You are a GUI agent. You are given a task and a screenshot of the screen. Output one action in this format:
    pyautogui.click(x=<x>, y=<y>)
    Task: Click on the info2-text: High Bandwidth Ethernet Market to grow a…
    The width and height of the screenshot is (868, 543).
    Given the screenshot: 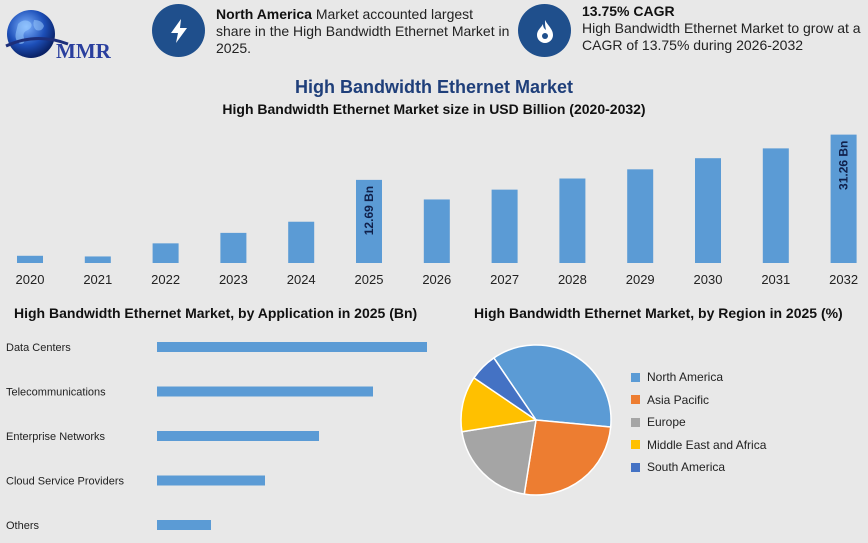 What is the action you would take?
    pyautogui.click(x=721, y=36)
    